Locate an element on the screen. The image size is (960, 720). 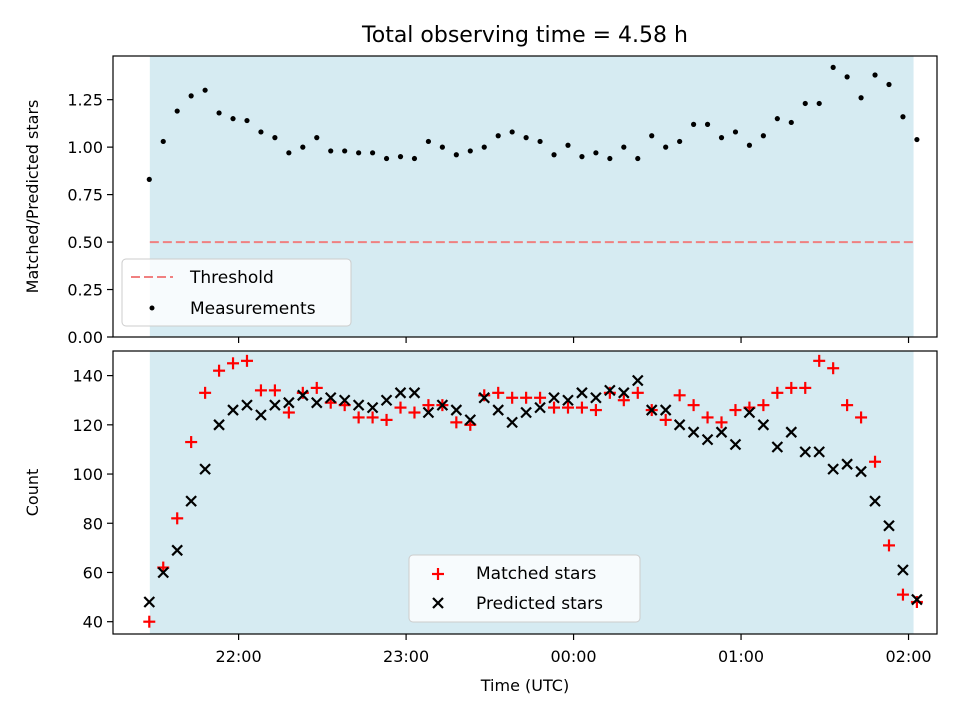
y-tick-label: 140 is located at coordinates (87, 376).